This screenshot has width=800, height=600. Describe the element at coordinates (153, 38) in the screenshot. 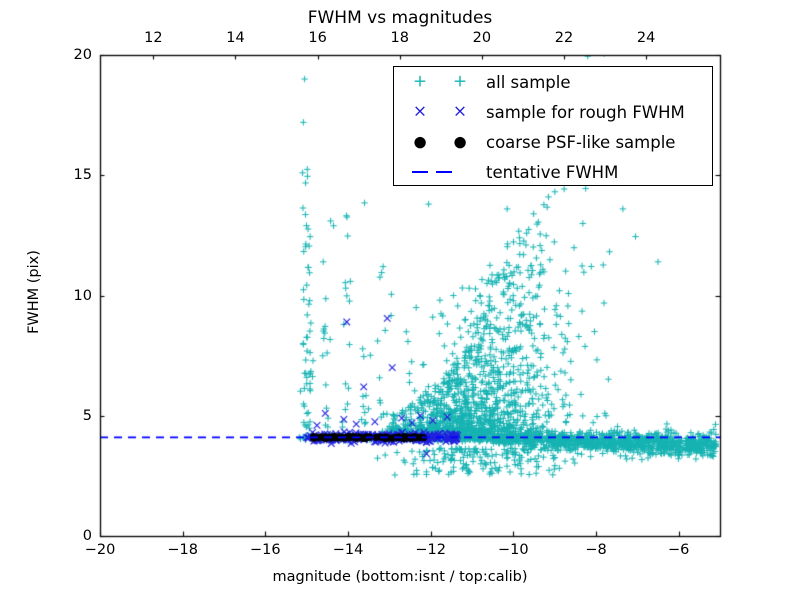

I see `top-x-tick-label: 12` at that location.